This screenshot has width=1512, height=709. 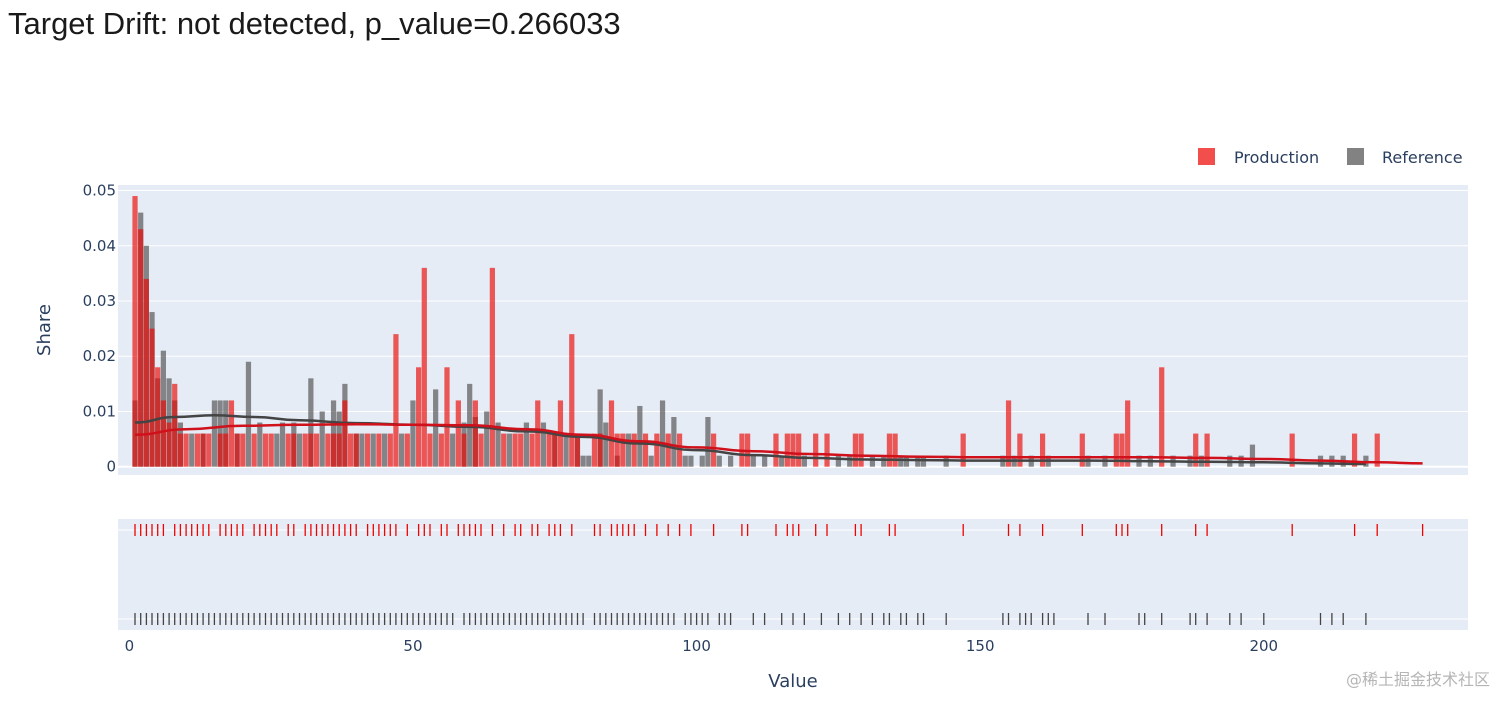 What do you see at coordinates (1258, 157) in the screenshot?
I see `legend-item-production: Production` at bounding box center [1258, 157].